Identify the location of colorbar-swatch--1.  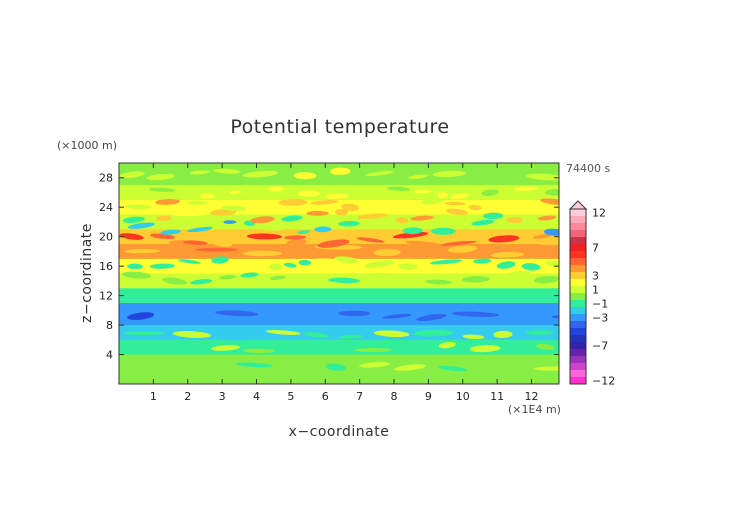
(578, 304).